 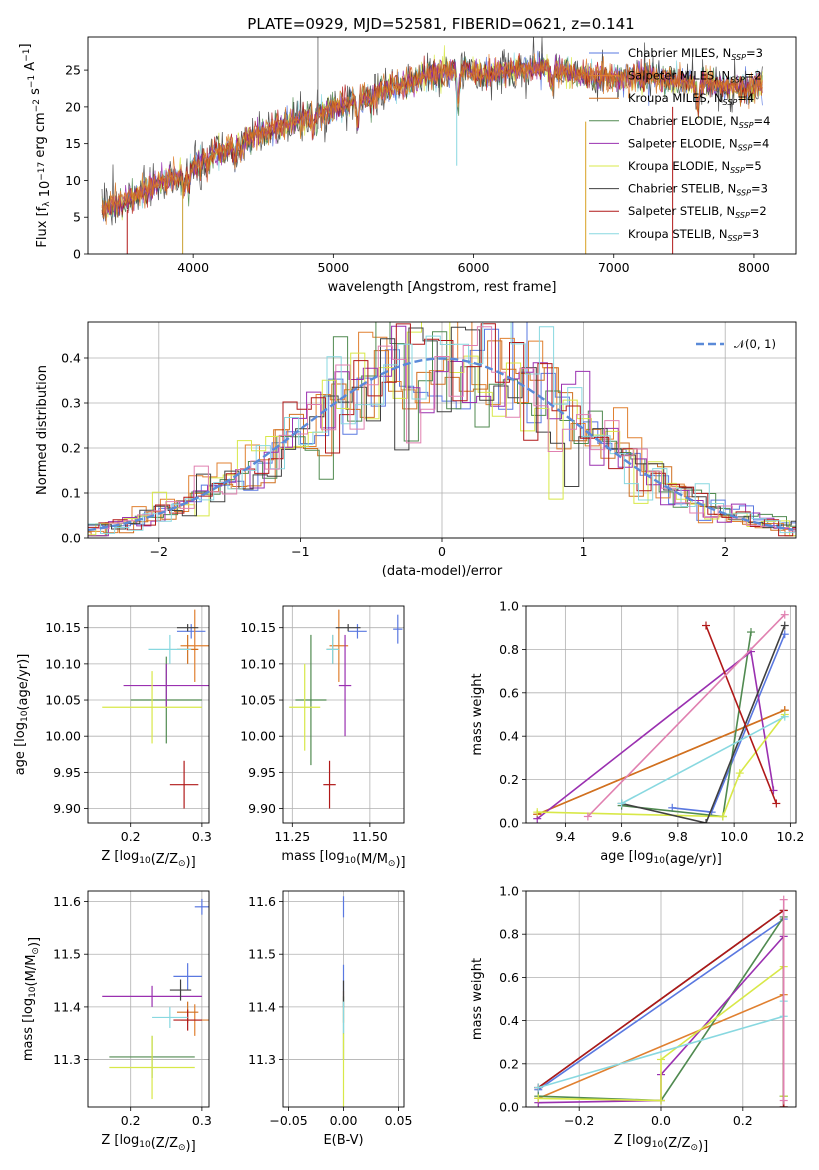 What do you see at coordinates (442, 571) in the screenshot?
I see `x-axis-label: (data-model)/error` at bounding box center [442, 571].